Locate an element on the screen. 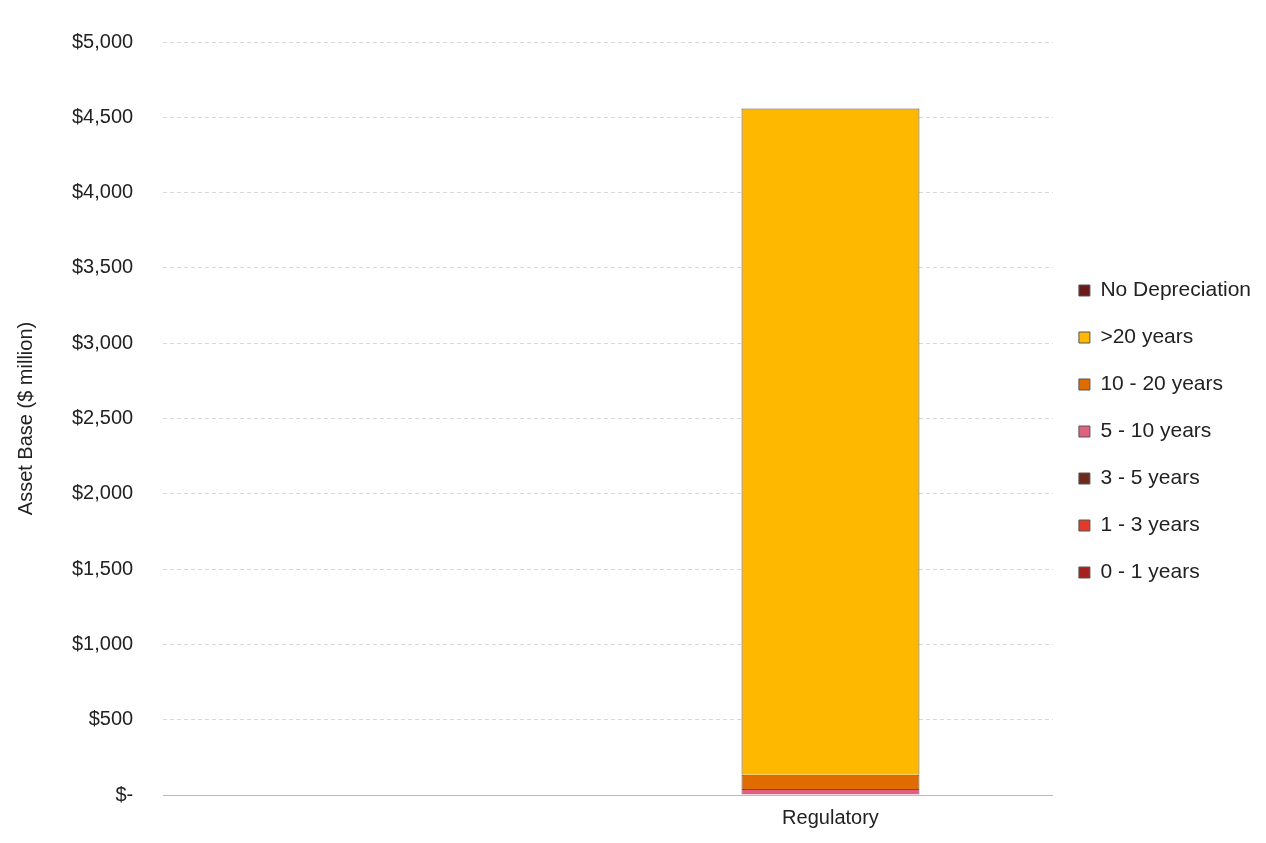 Image resolution: width=1266 pixels, height=843 pixels. y-tick-label: $1,500 is located at coordinates (103, 567).